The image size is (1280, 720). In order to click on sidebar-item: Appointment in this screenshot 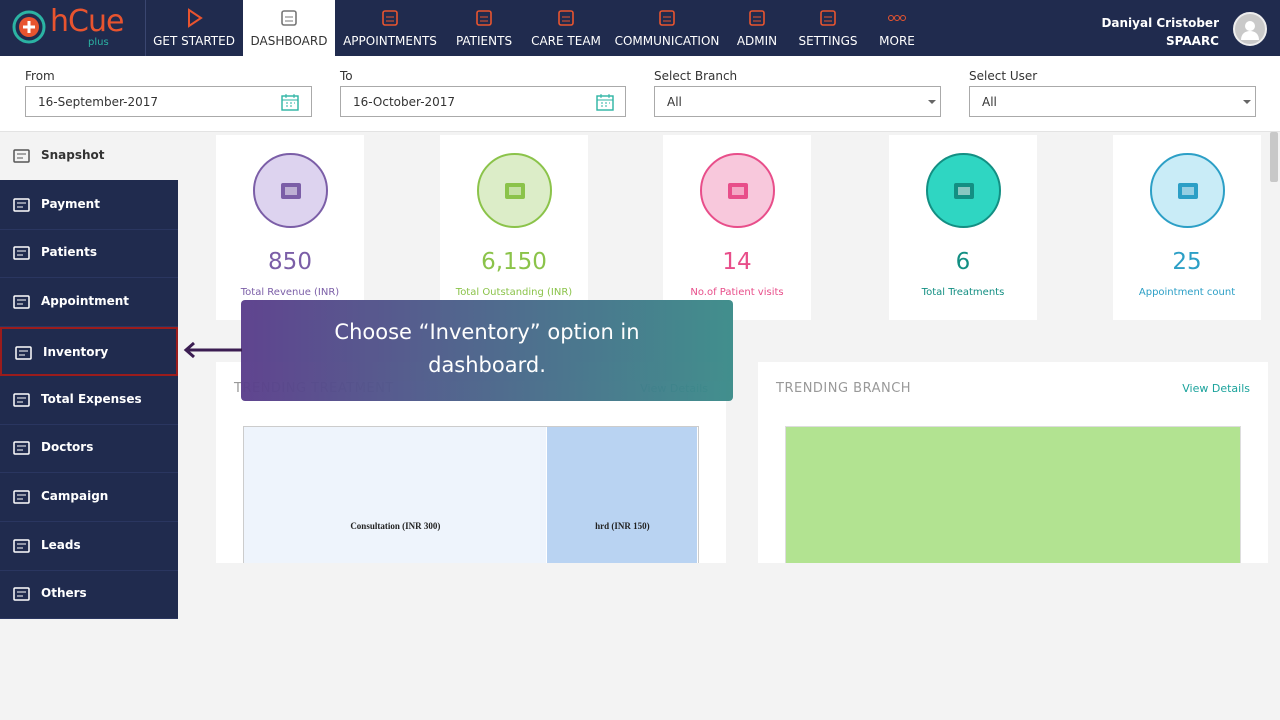, I will do `click(89, 303)`.